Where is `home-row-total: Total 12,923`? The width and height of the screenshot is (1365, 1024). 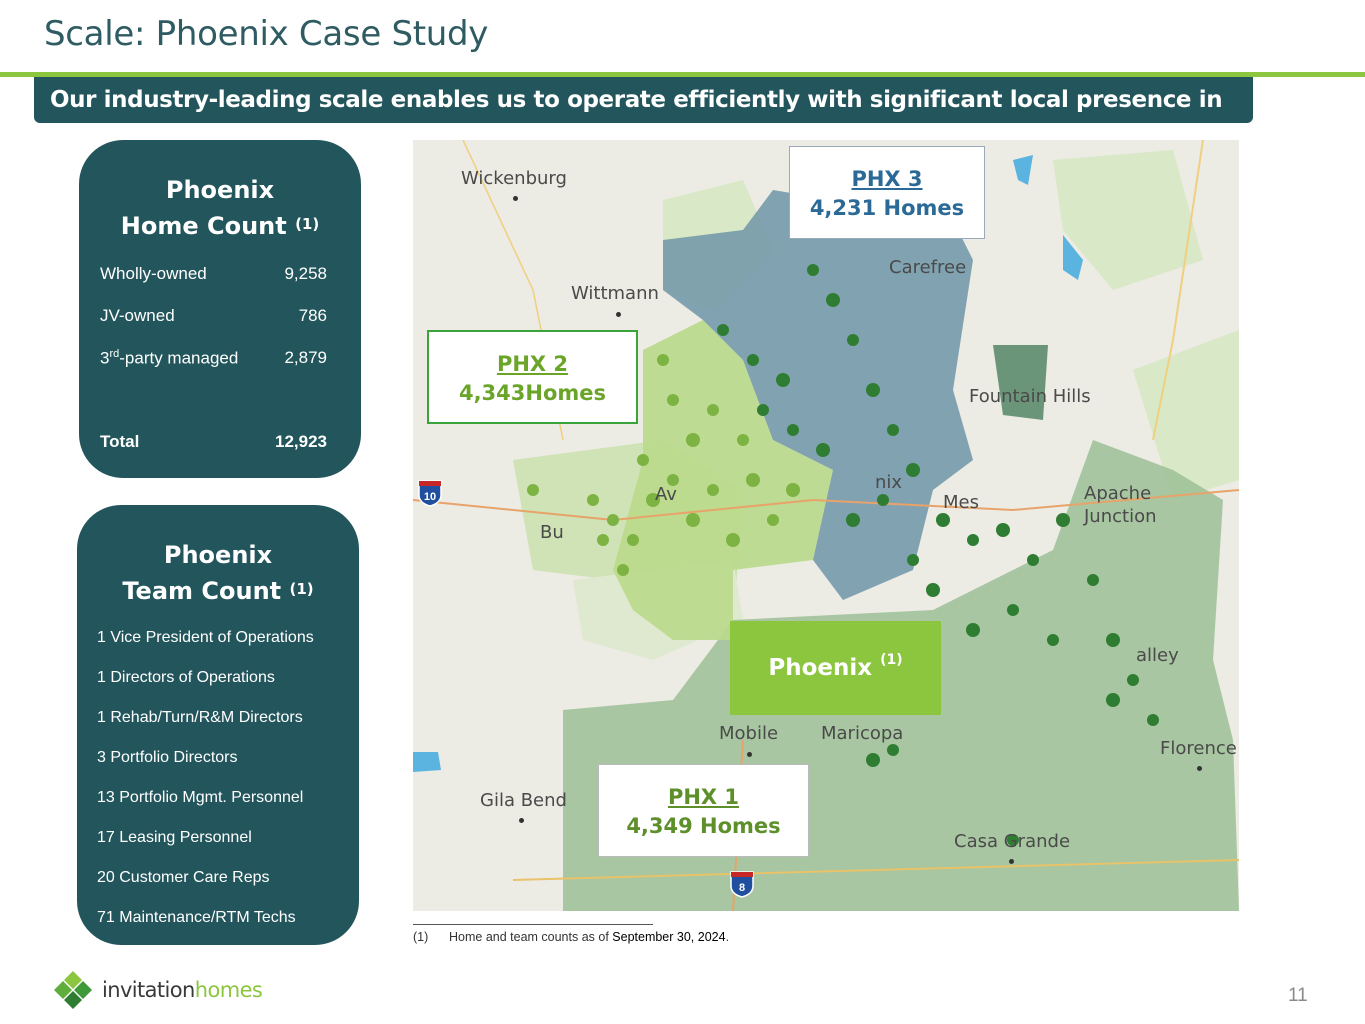
home-row-total: Total 12,923 is located at coordinates (213, 442).